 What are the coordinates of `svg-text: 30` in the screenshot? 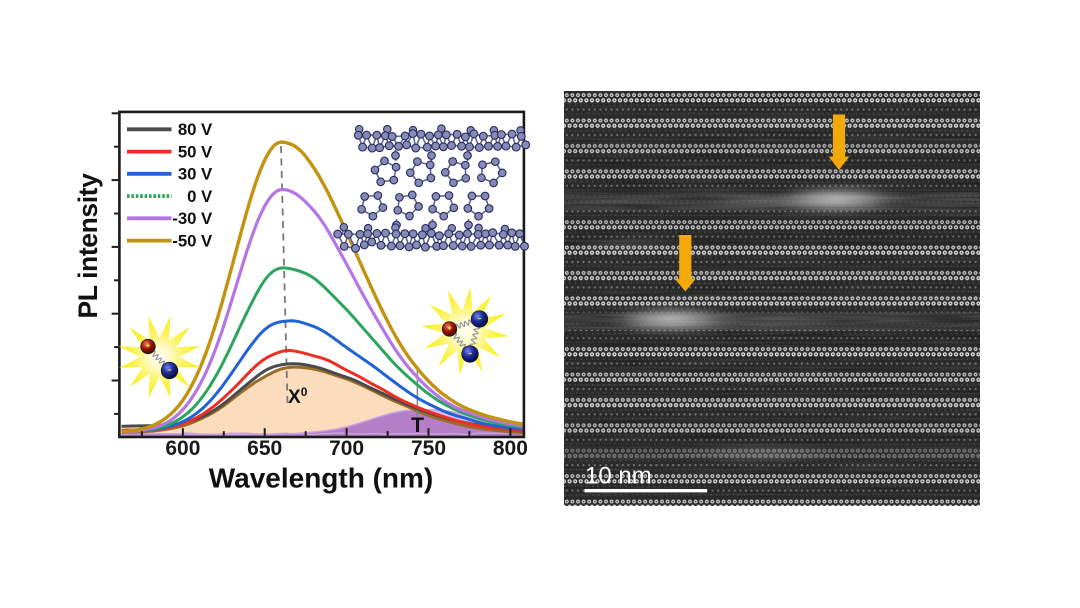 It's located at (187, 174).